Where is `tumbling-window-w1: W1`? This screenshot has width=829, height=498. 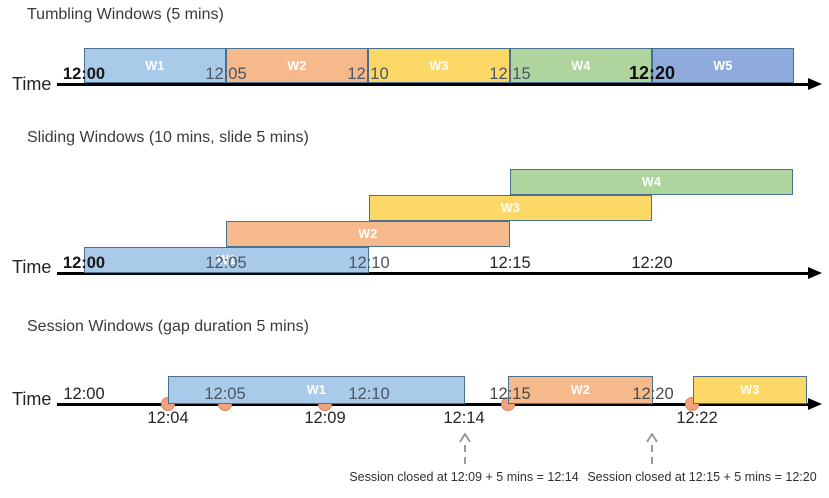 tumbling-window-w1: W1 is located at coordinates (155, 65).